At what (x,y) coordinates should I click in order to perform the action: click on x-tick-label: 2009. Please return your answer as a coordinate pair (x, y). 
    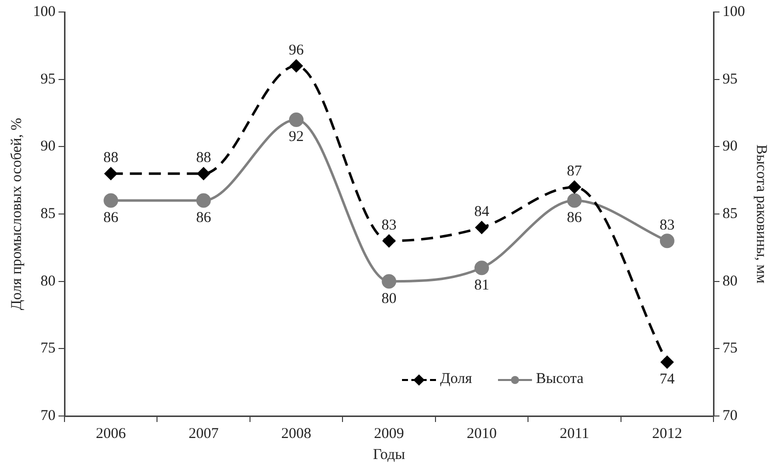
    Looking at the image, I should click on (389, 434).